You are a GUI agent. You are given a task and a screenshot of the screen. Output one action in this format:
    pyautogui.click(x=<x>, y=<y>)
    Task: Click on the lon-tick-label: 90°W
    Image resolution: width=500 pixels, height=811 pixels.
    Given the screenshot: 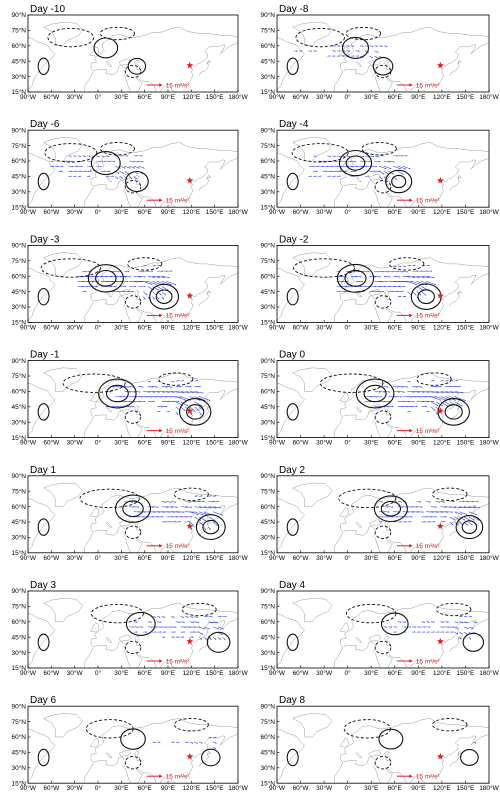 What is the action you would take?
    pyautogui.click(x=28, y=97)
    